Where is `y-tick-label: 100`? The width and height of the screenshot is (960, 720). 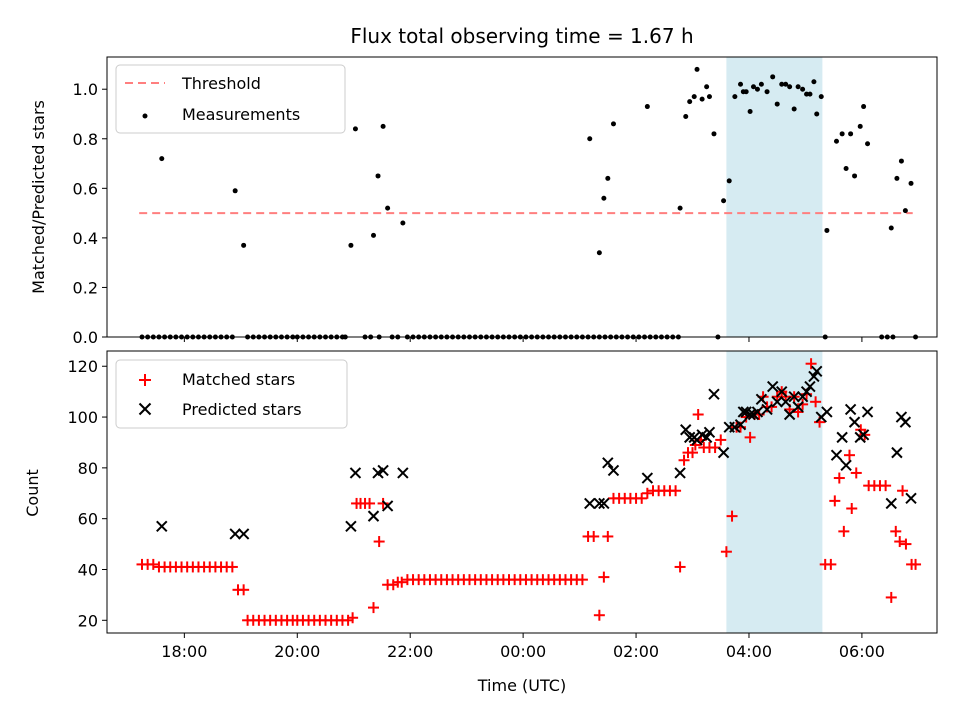
y-tick-label: 100 is located at coordinates (82, 417).